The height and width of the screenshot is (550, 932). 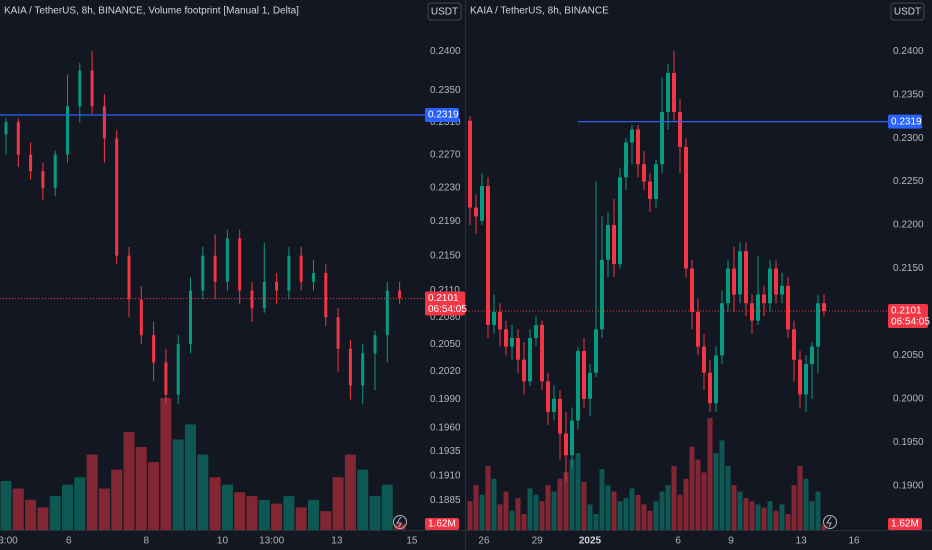 What do you see at coordinates (445, 500) in the screenshot?
I see `y-tick-label: 0.1885` at bounding box center [445, 500].